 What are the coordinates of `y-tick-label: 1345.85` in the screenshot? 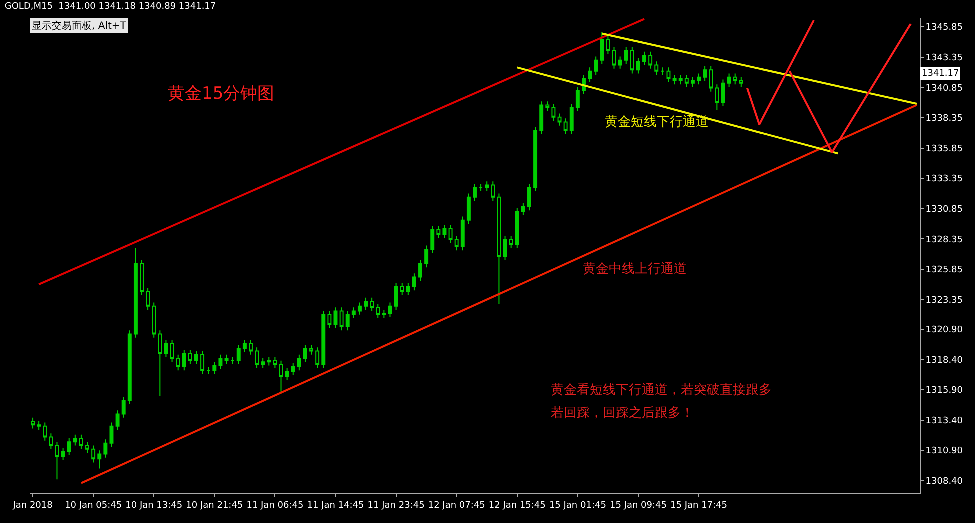 It's located at (945, 28).